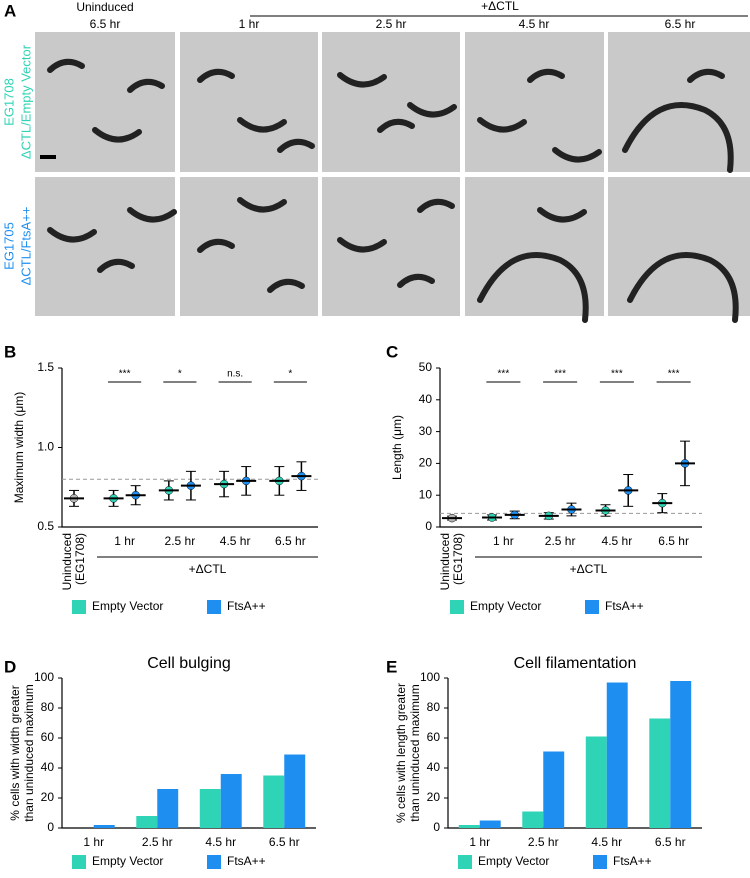 This screenshot has width=750, height=878. Describe the element at coordinates (10, 666) in the screenshot. I see `panel-label: D` at that location.